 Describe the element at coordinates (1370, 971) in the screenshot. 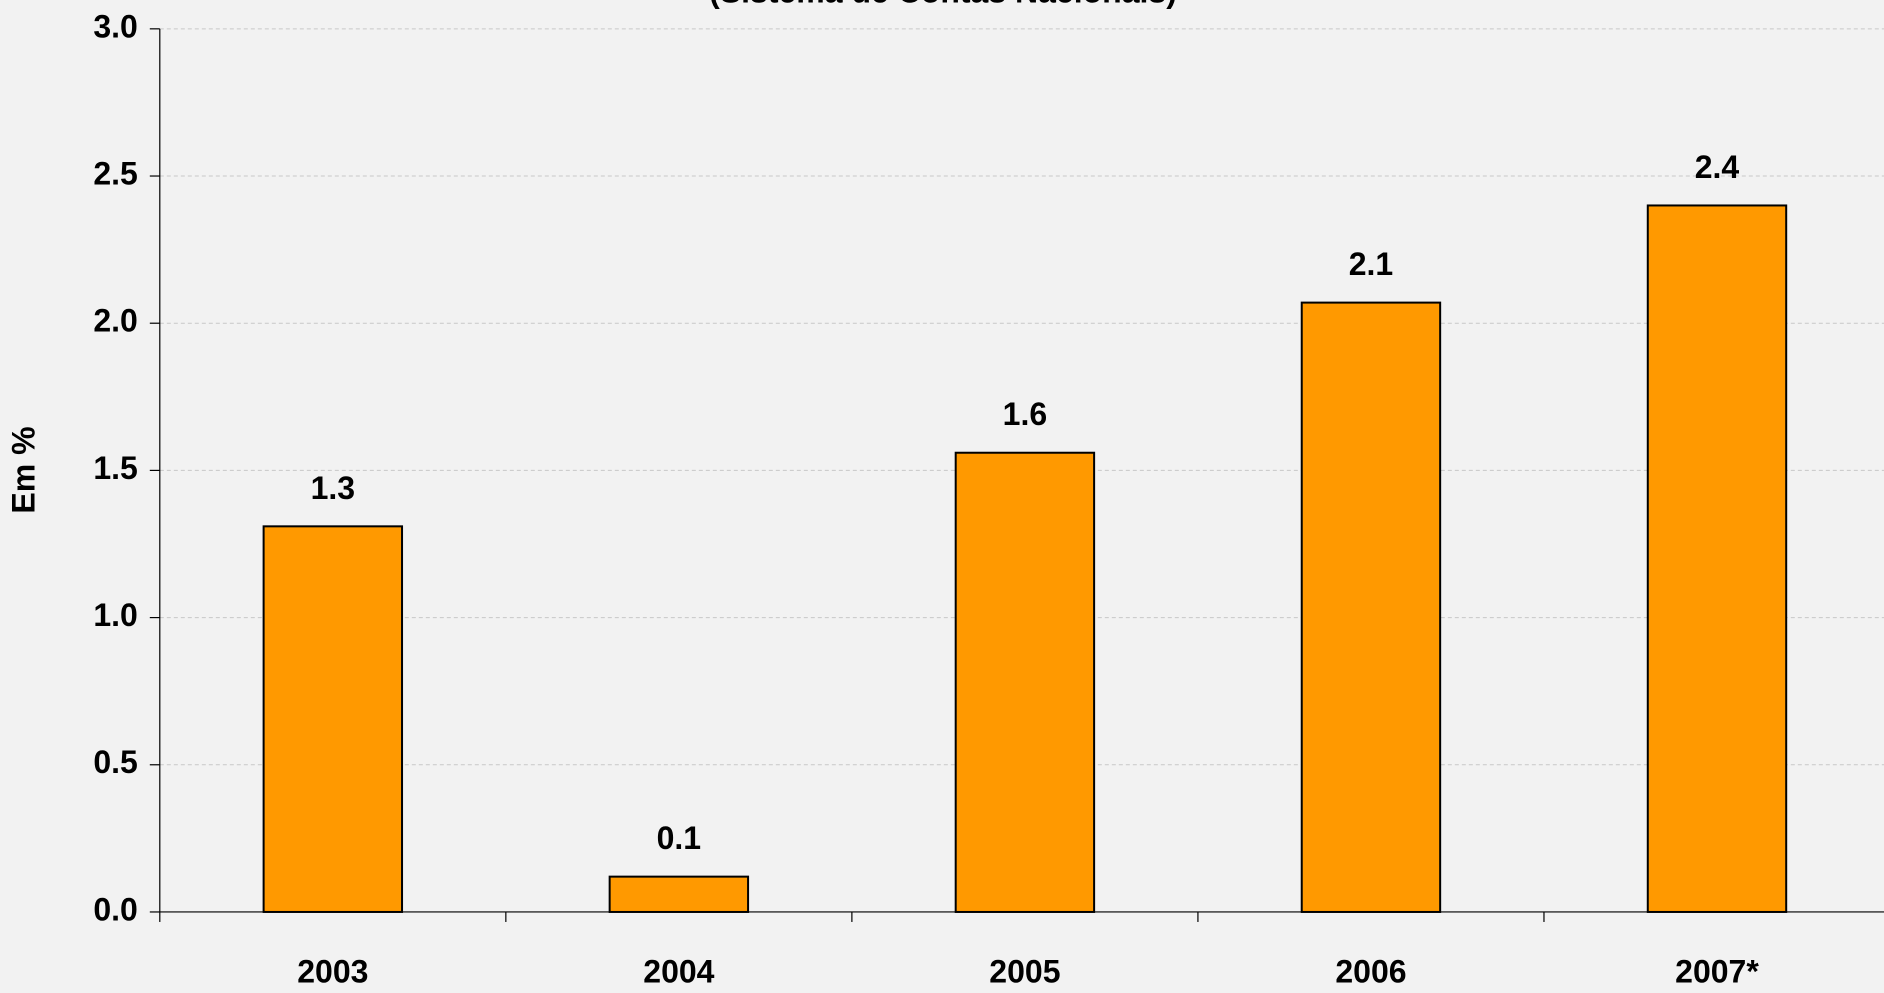

I see `x-tick-label: 2006` at that location.